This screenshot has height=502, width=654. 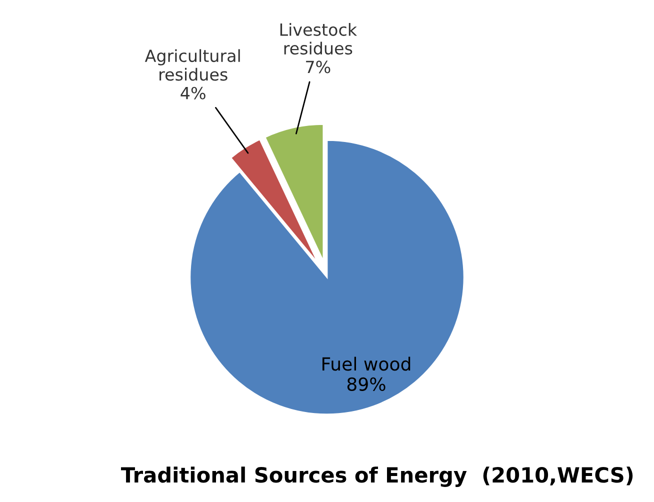 I want to click on data-label: 7%, so click(x=318, y=67).